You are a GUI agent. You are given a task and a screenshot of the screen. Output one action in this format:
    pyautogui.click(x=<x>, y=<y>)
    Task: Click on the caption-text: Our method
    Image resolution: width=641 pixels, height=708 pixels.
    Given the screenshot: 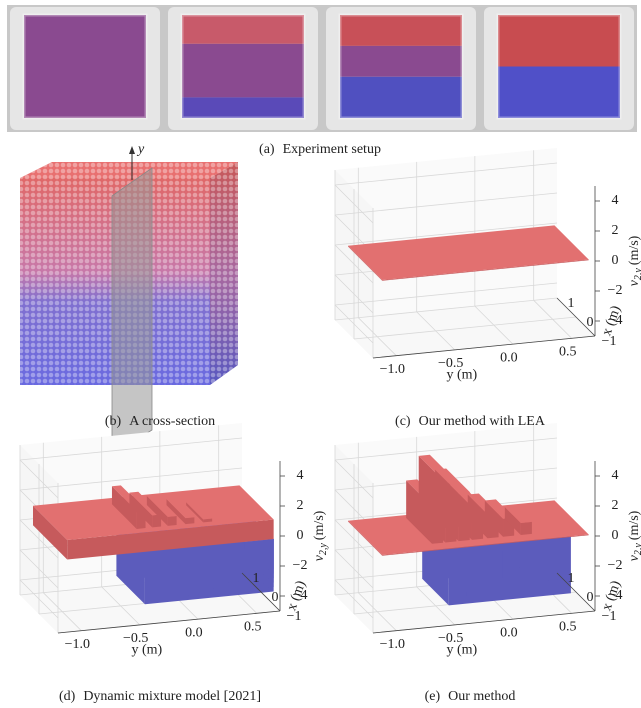 What is the action you would take?
    pyautogui.click(x=481, y=696)
    